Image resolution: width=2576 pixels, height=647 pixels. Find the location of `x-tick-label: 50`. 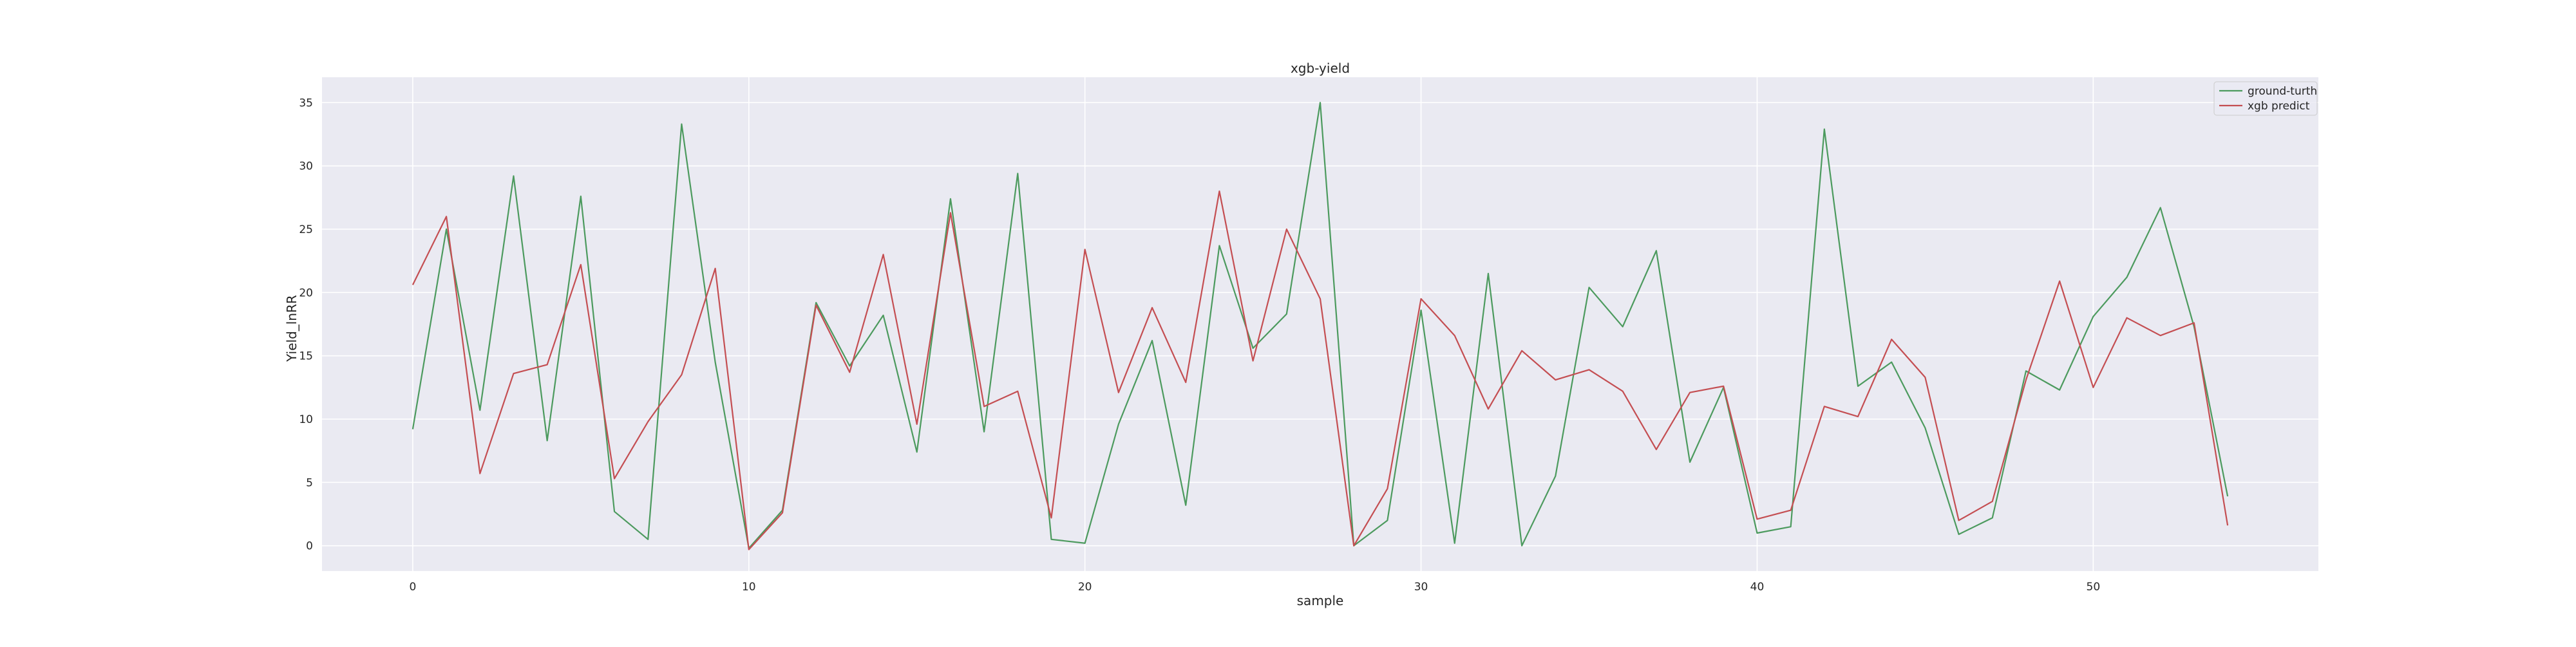

x-tick-label: 50 is located at coordinates (2094, 587).